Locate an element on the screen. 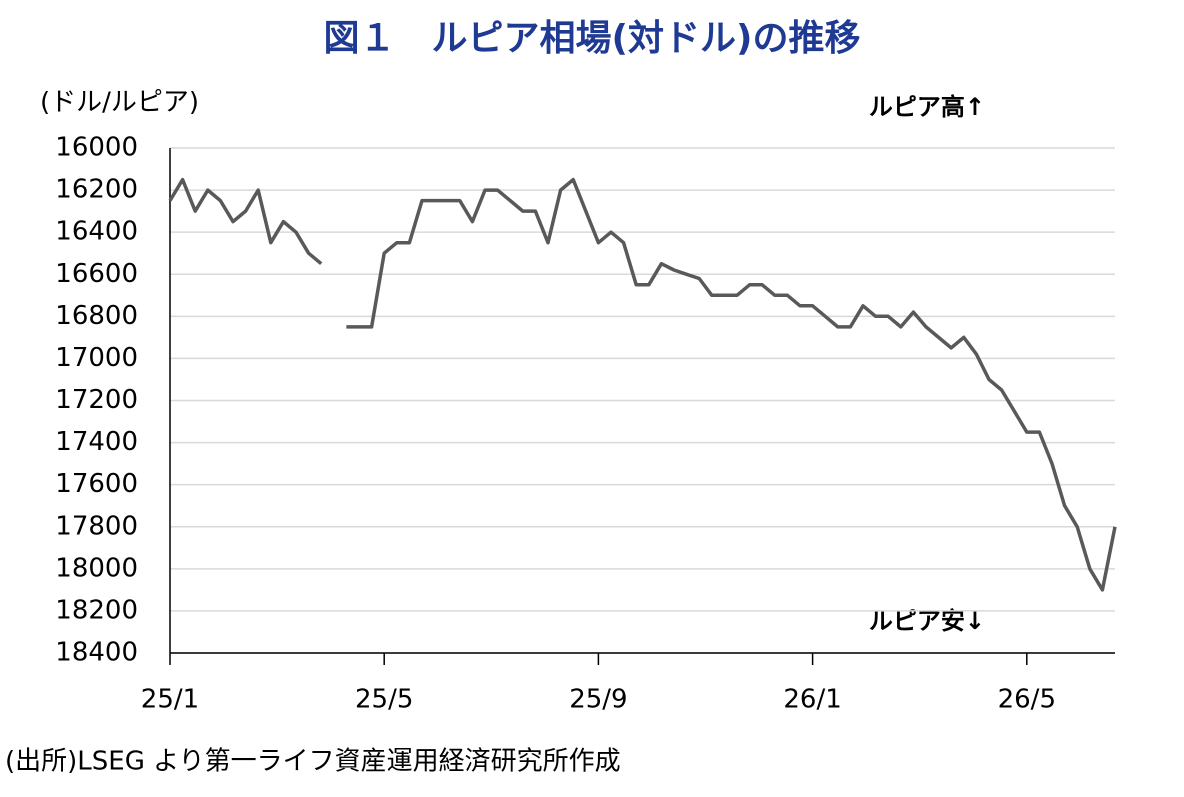 Image resolution: width=1184 pixels, height=797 pixels. y-tick-label: 17200 is located at coordinates (96, 400).